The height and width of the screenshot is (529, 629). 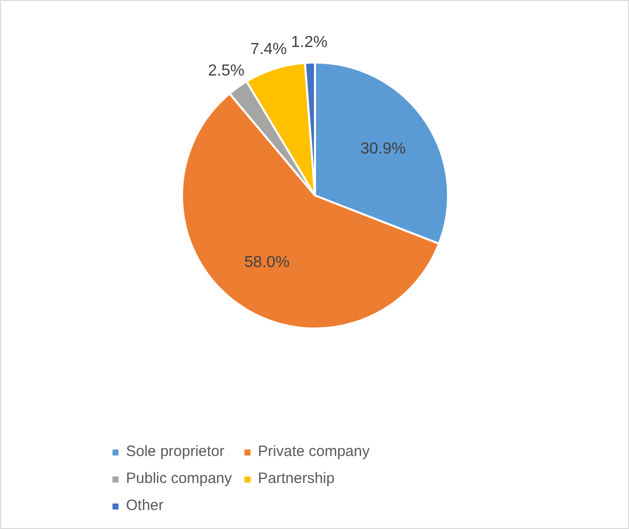 I want to click on data-label: 30.9%, so click(x=383, y=149).